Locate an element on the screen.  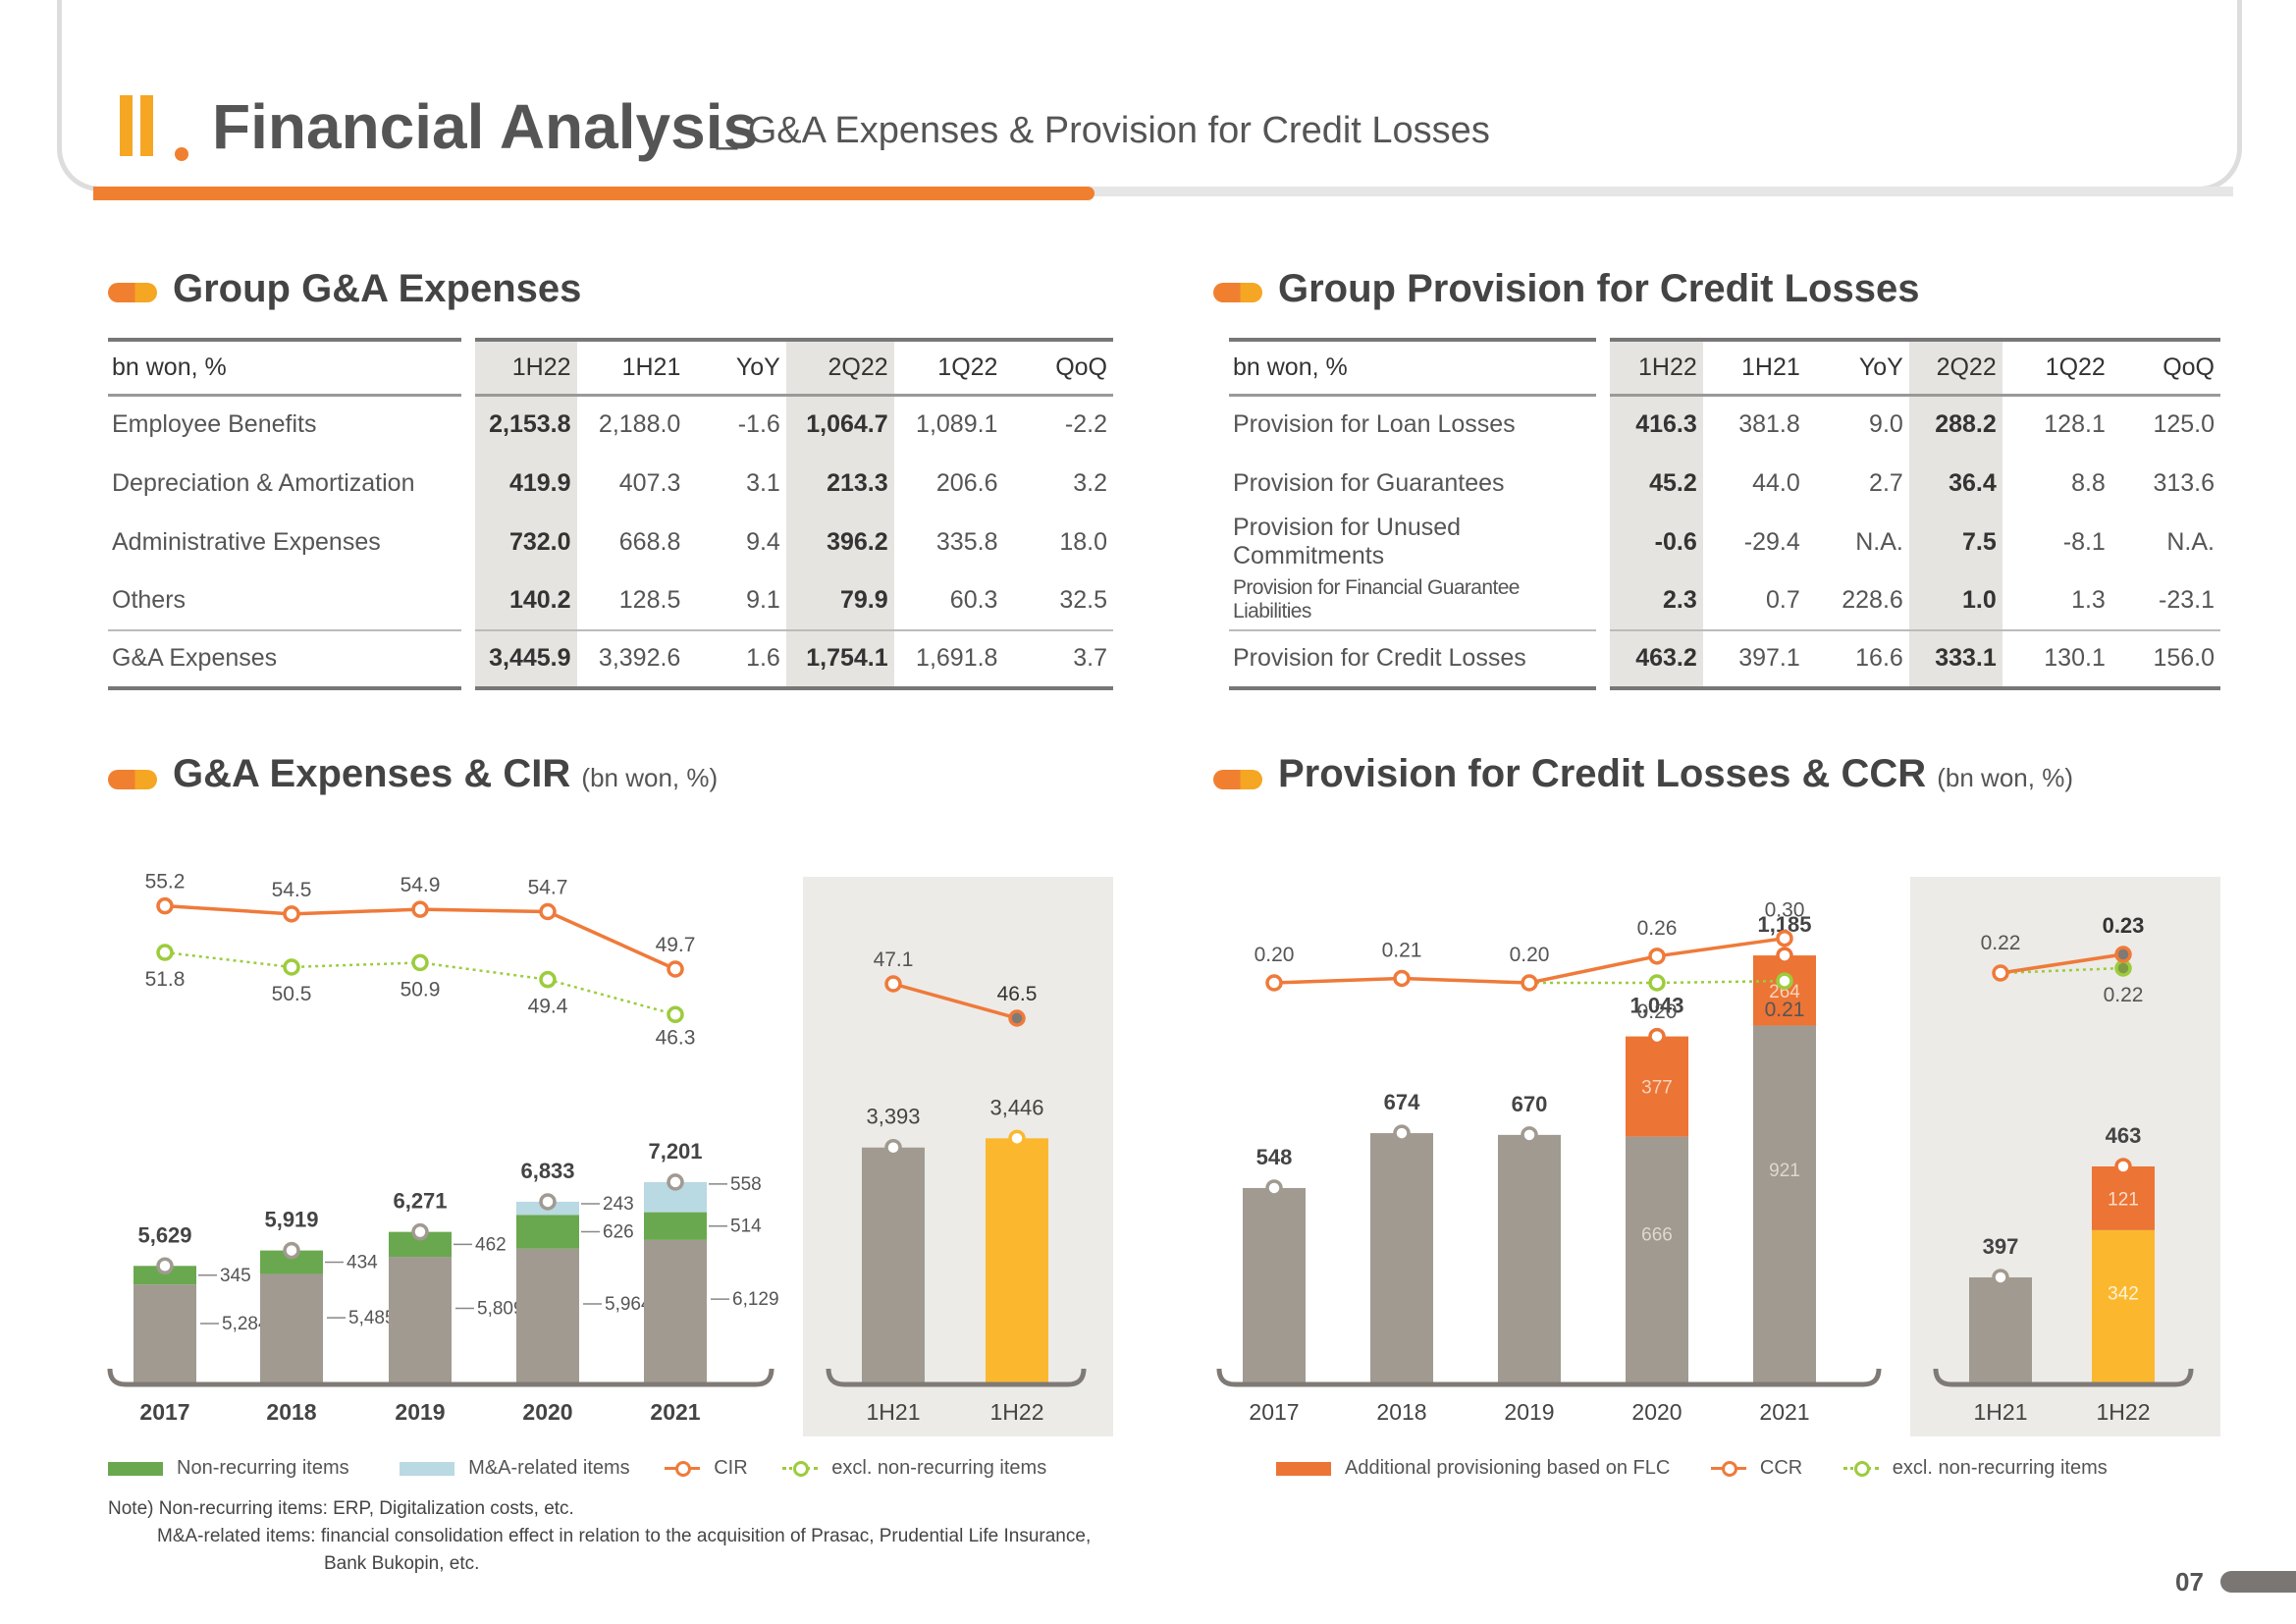
excl-label: 46.3 is located at coordinates (676, 1037).